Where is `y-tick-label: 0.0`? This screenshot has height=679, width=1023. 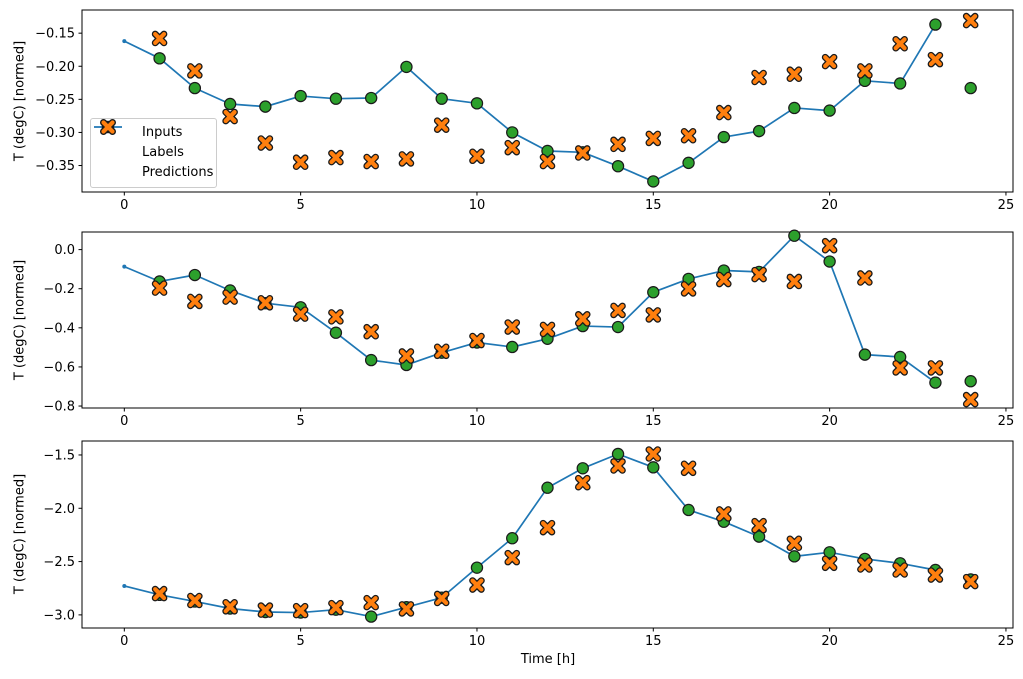
y-tick-label: 0.0 is located at coordinates (64, 250).